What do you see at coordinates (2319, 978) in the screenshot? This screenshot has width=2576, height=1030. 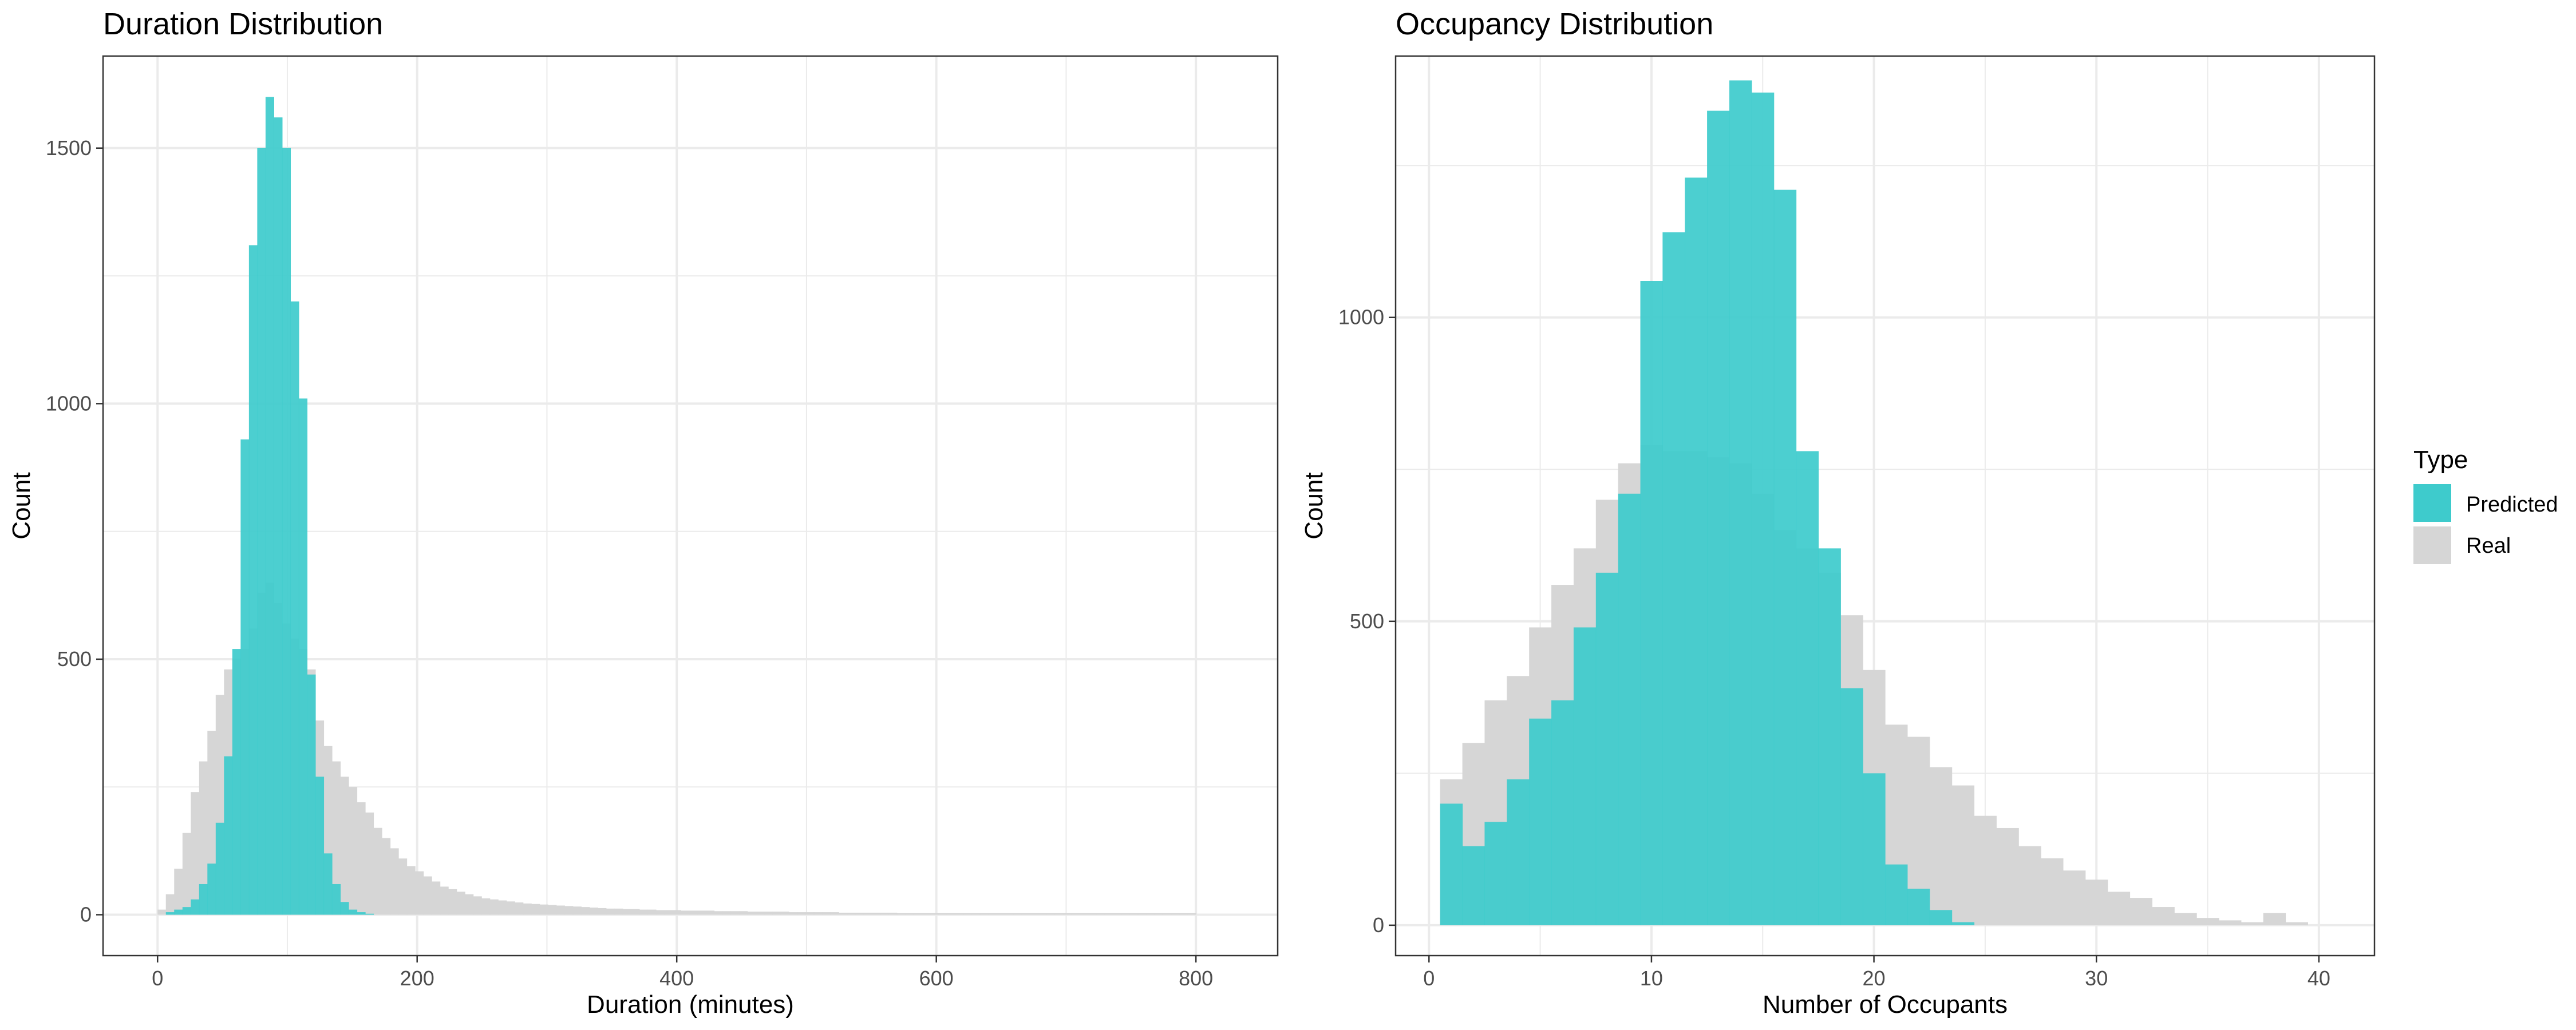 I see `occupancy-x-tick-label: 40` at bounding box center [2319, 978].